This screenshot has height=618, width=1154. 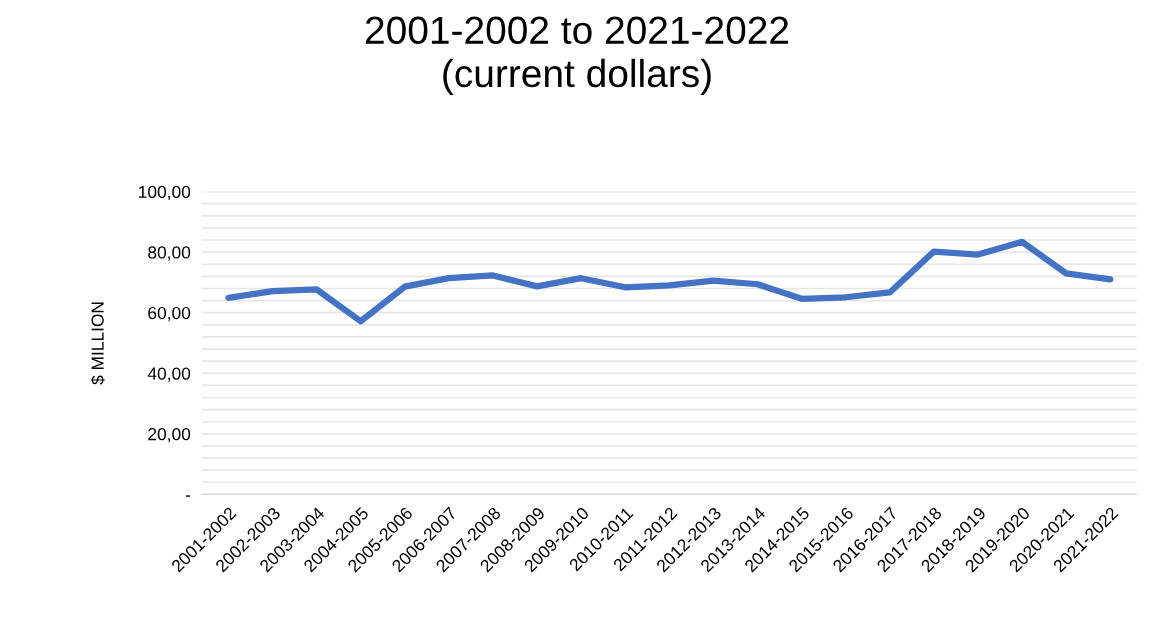 What do you see at coordinates (188, 496) in the screenshot?
I see `y-tick-label: -` at bounding box center [188, 496].